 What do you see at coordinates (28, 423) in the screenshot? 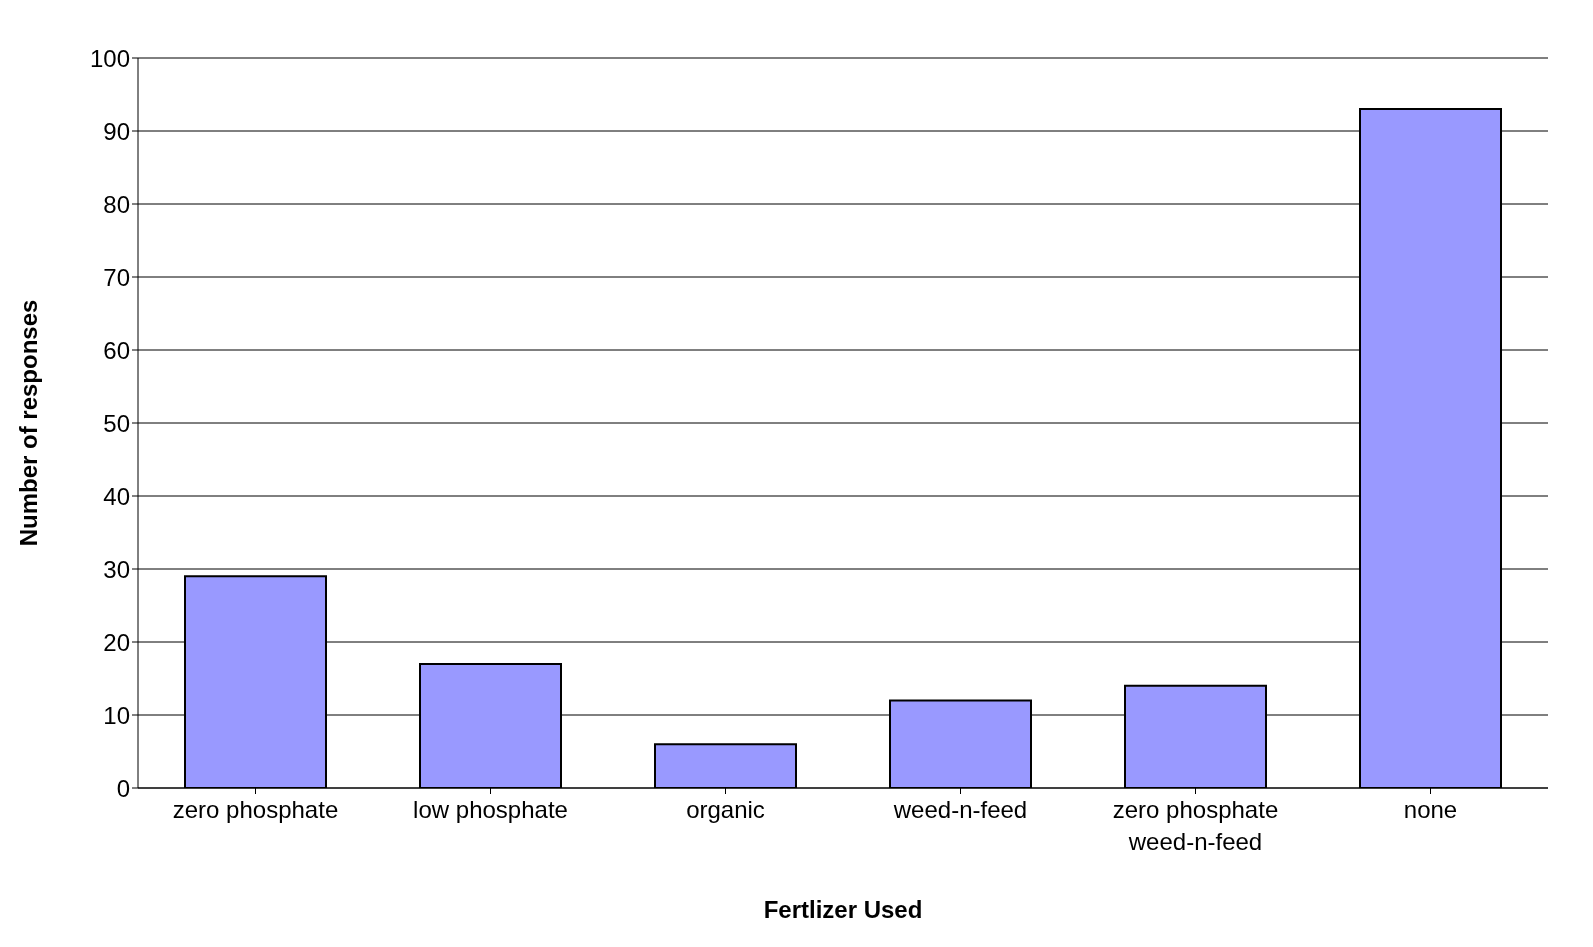
I see `y-axis-title: Number of responses` at bounding box center [28, 423].